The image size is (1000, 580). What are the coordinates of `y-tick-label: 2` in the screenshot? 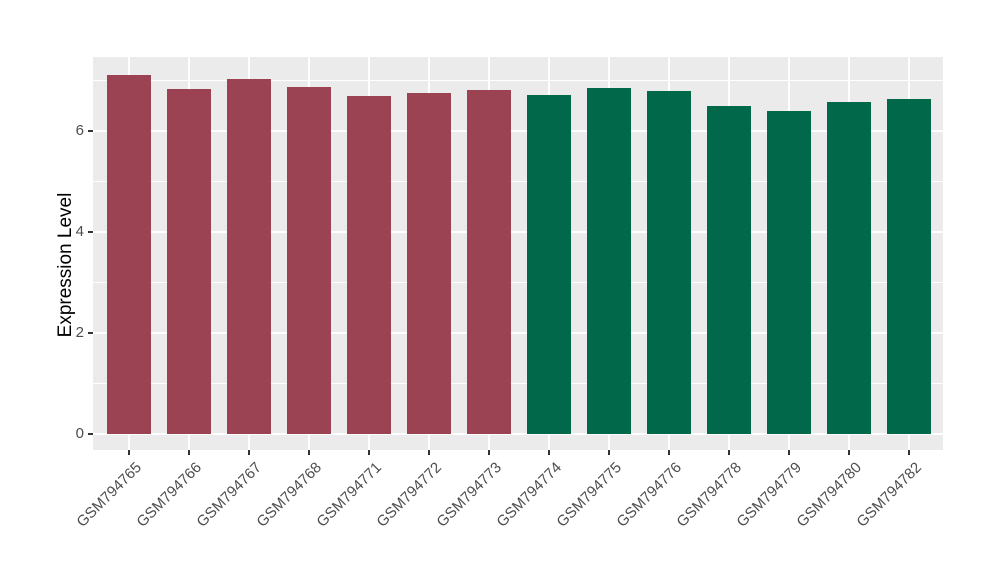 It's located at (79, 332).